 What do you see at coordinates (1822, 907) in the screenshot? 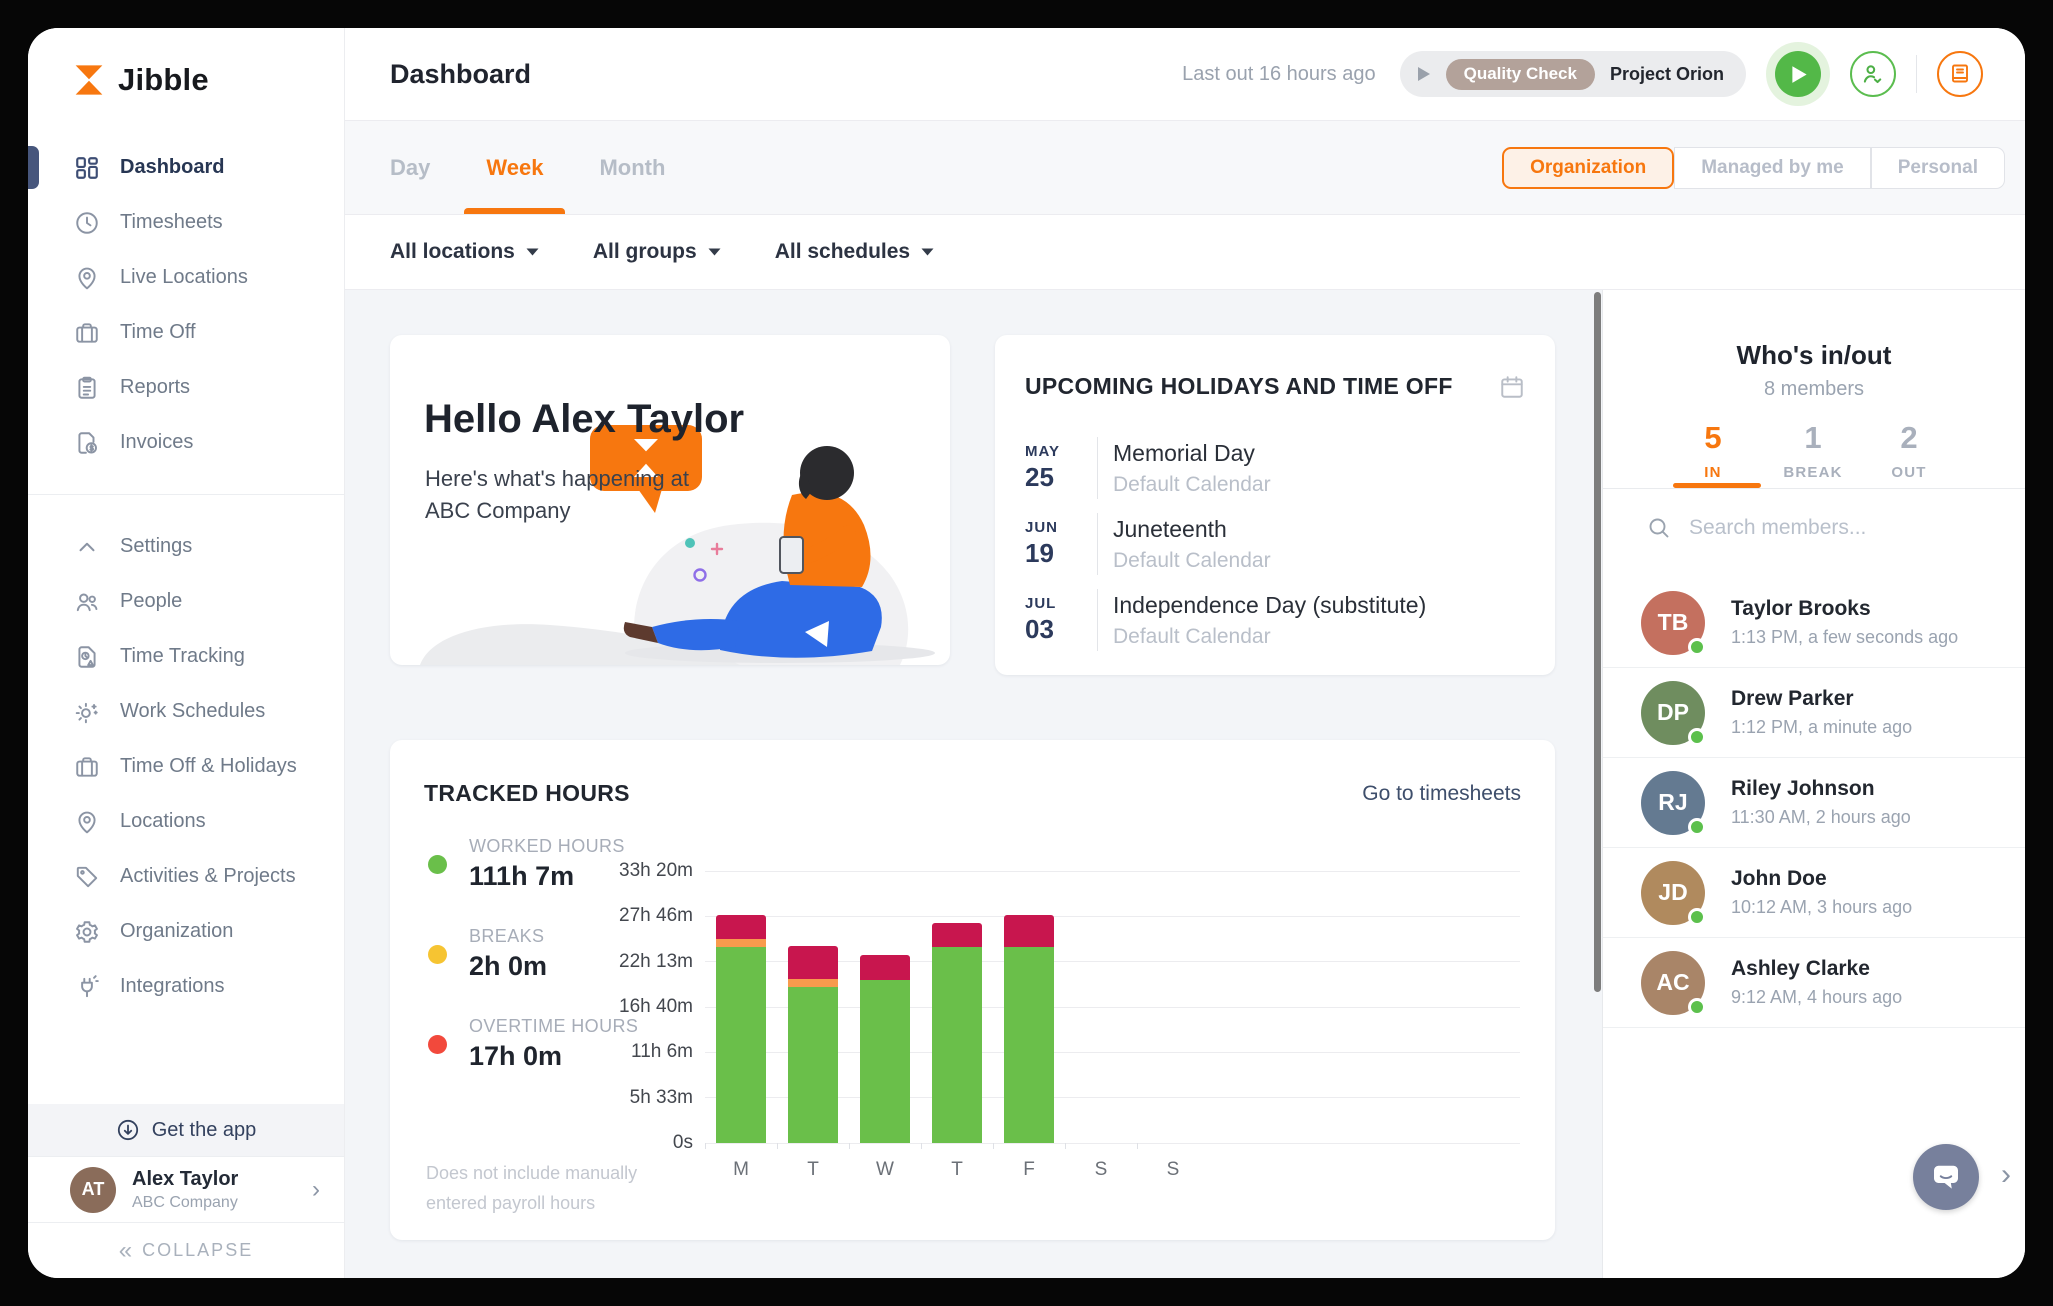
I see `member-status: 10:12 AM, 3 hours ago` at bounding box center [1822, 907].